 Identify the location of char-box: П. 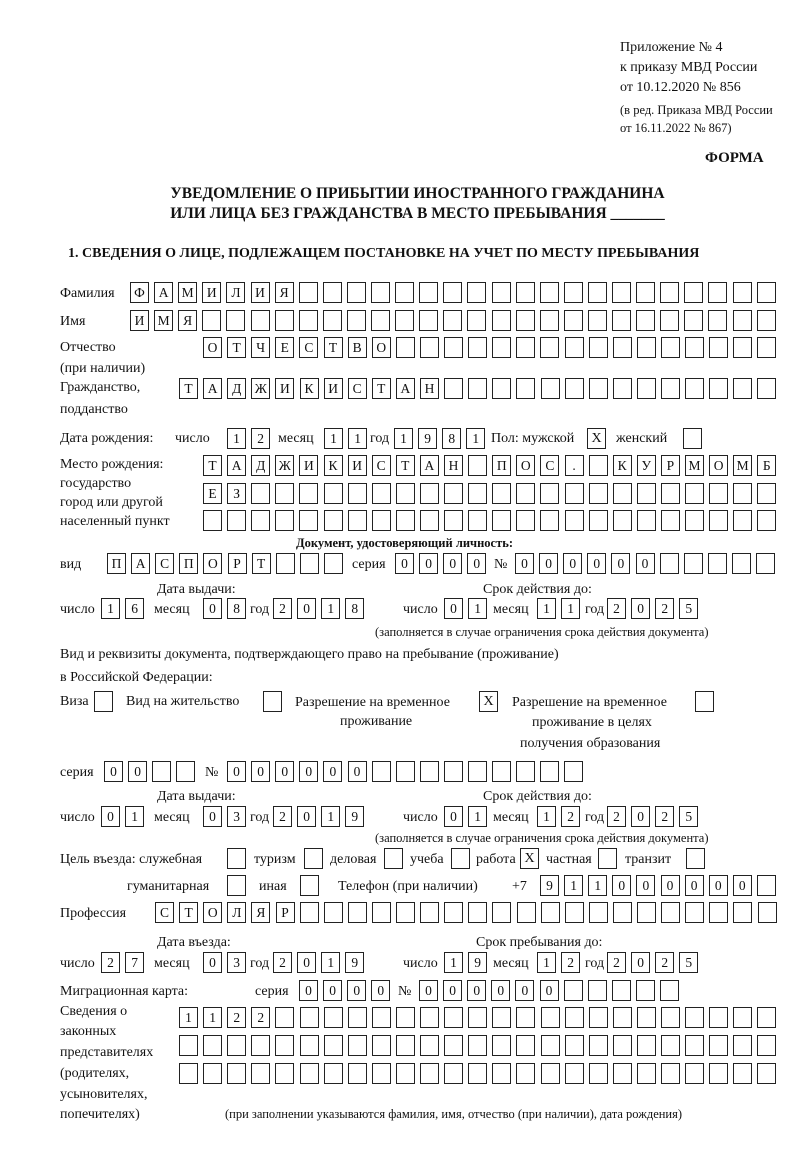
(116, 563).